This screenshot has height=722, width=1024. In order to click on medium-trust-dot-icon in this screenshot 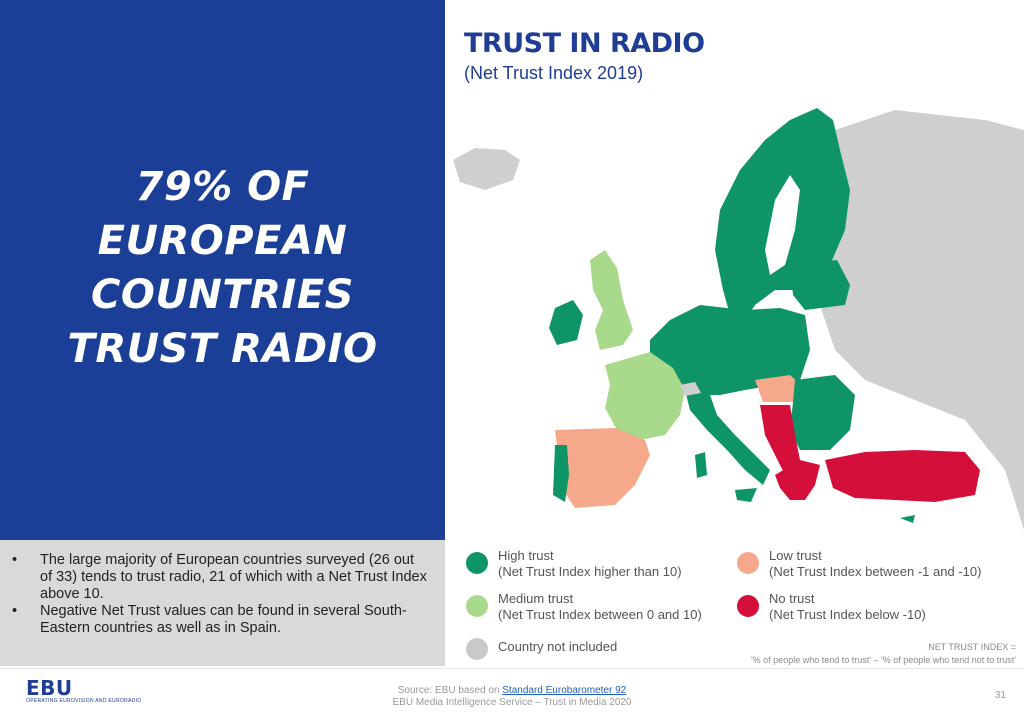, I will do `click(477, 606)`.